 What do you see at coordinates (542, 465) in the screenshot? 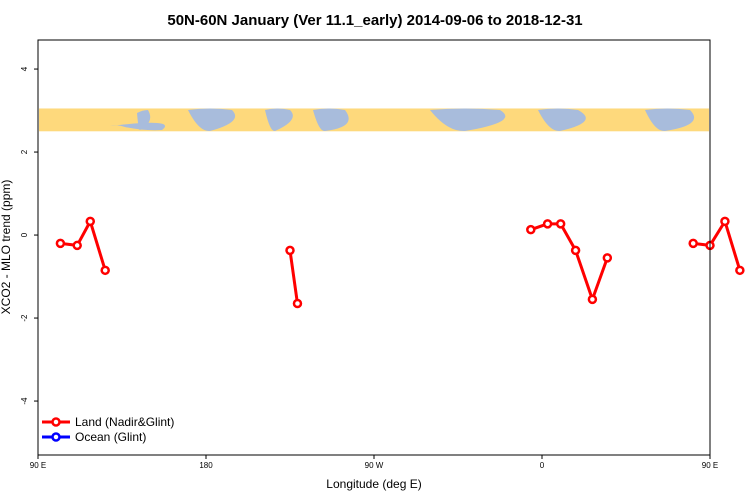
I see `x-tick-label: 0` at bounding box center [542, 465].